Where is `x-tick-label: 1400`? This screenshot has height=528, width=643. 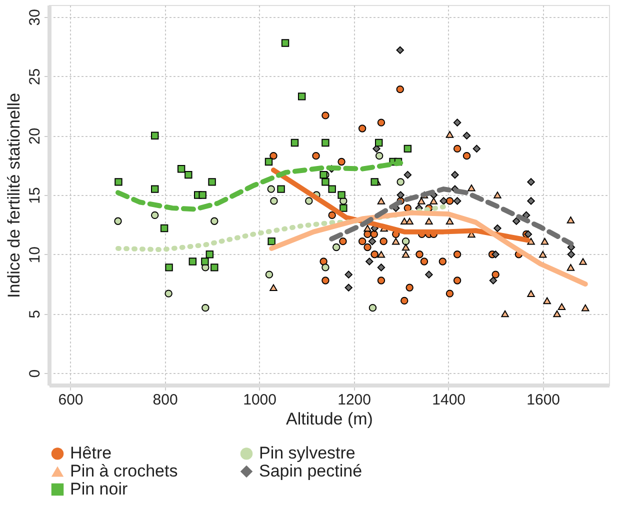 x-tick-label: 1400 is located at coordinates (449, 400).